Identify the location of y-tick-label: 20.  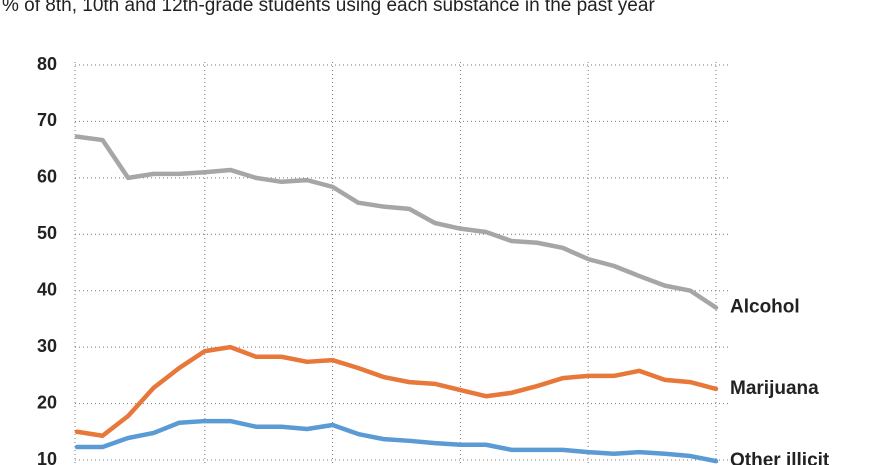
(47, 402).